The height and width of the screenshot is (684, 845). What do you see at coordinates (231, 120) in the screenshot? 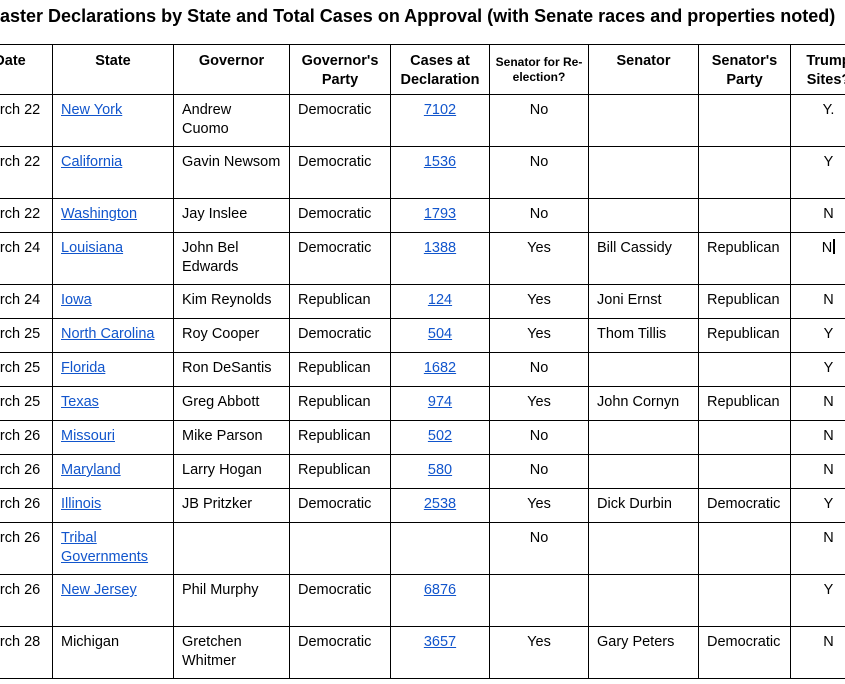
I see `governor-cell: Andrew Cuomo` at bounding box center [231, 120].